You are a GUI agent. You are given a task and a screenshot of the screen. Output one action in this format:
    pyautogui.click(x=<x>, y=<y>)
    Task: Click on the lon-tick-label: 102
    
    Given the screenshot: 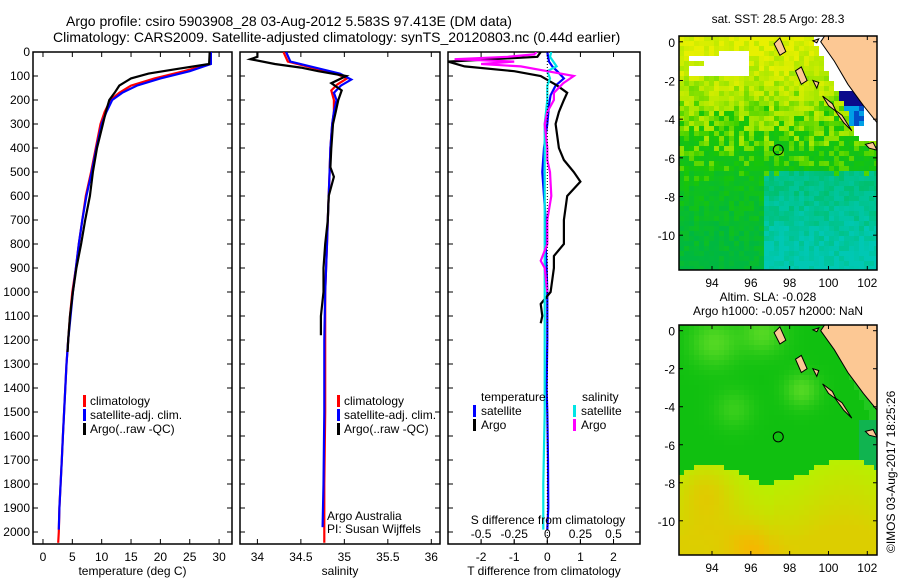 What is the action you would take?
    pyautogui.click(x=867, y=283)
    